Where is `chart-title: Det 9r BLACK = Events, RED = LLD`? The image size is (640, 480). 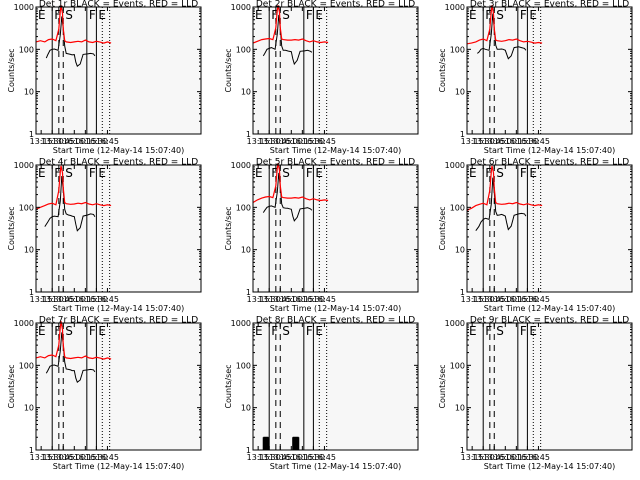 chart-title: Det 9r BLACK = Events, RED = LLD is located at coordinates (549, 321).